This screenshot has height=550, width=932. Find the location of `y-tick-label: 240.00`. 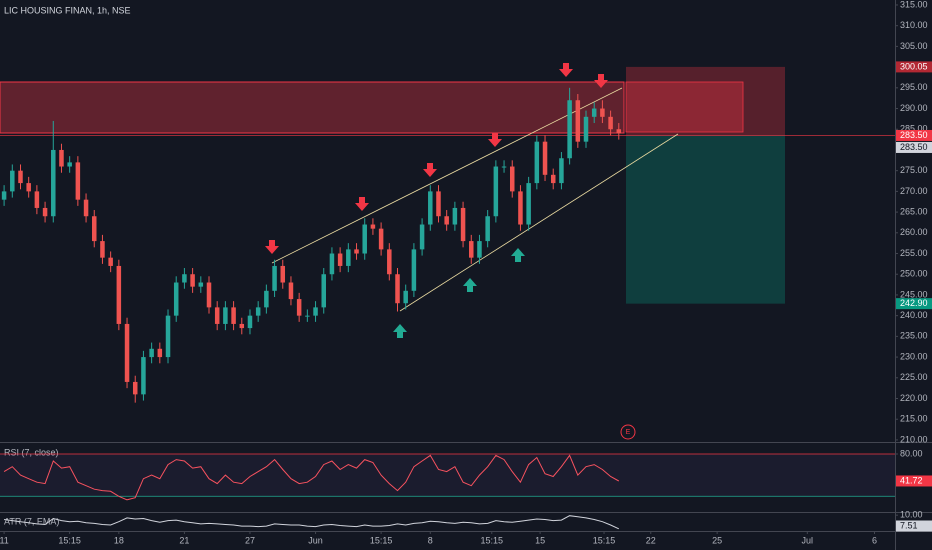

y-tick-label: 240.00 is located at coordinates (914, 315).